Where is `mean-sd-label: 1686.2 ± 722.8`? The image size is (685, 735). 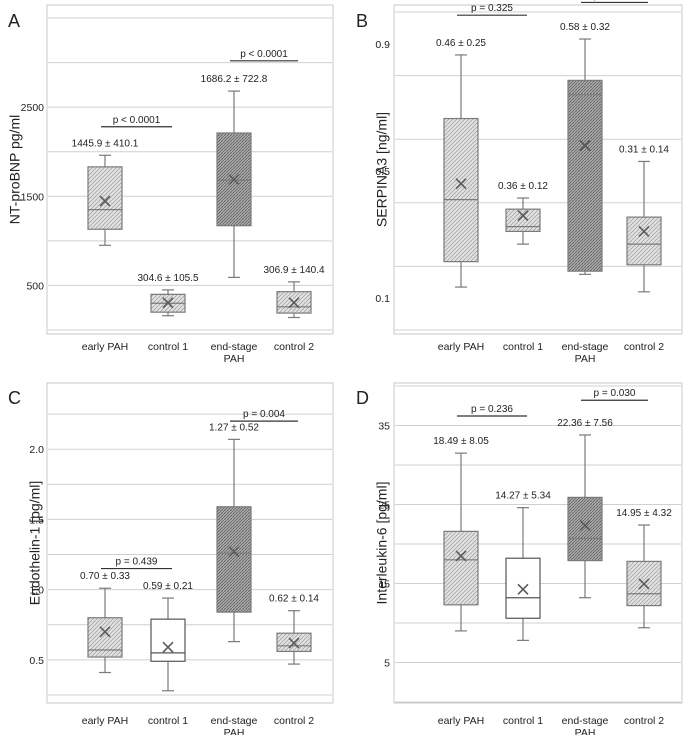 mean-sd-label: 1686.2 ± 722.8 is located at coordinates (234, 79).